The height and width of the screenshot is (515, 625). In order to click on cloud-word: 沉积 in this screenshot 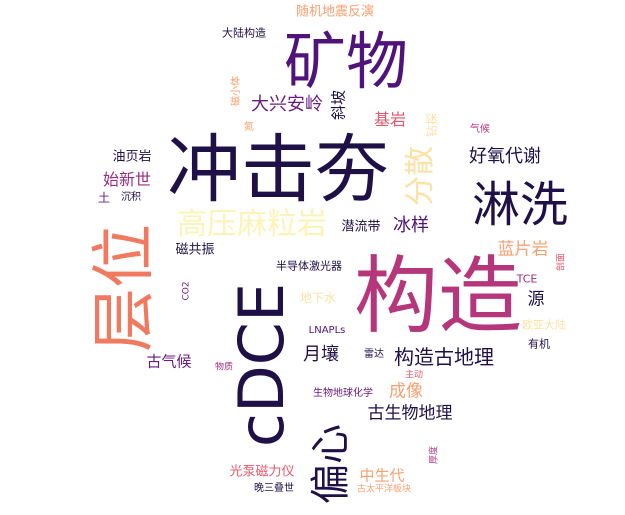, I will do `click(131, 197)`.